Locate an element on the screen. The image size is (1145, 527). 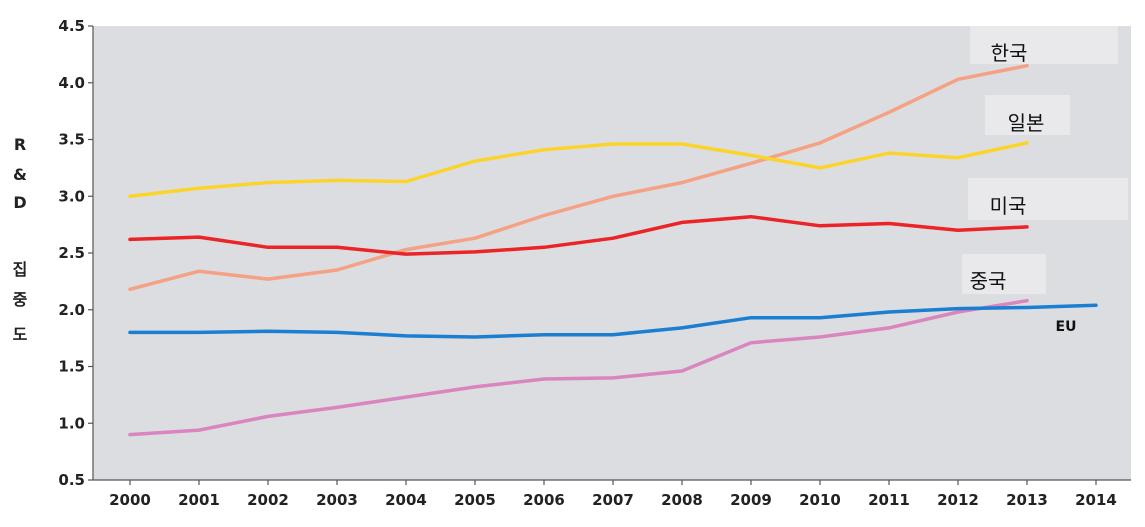
y-tick-label: 1.0 is located at coordinates (71, 423).